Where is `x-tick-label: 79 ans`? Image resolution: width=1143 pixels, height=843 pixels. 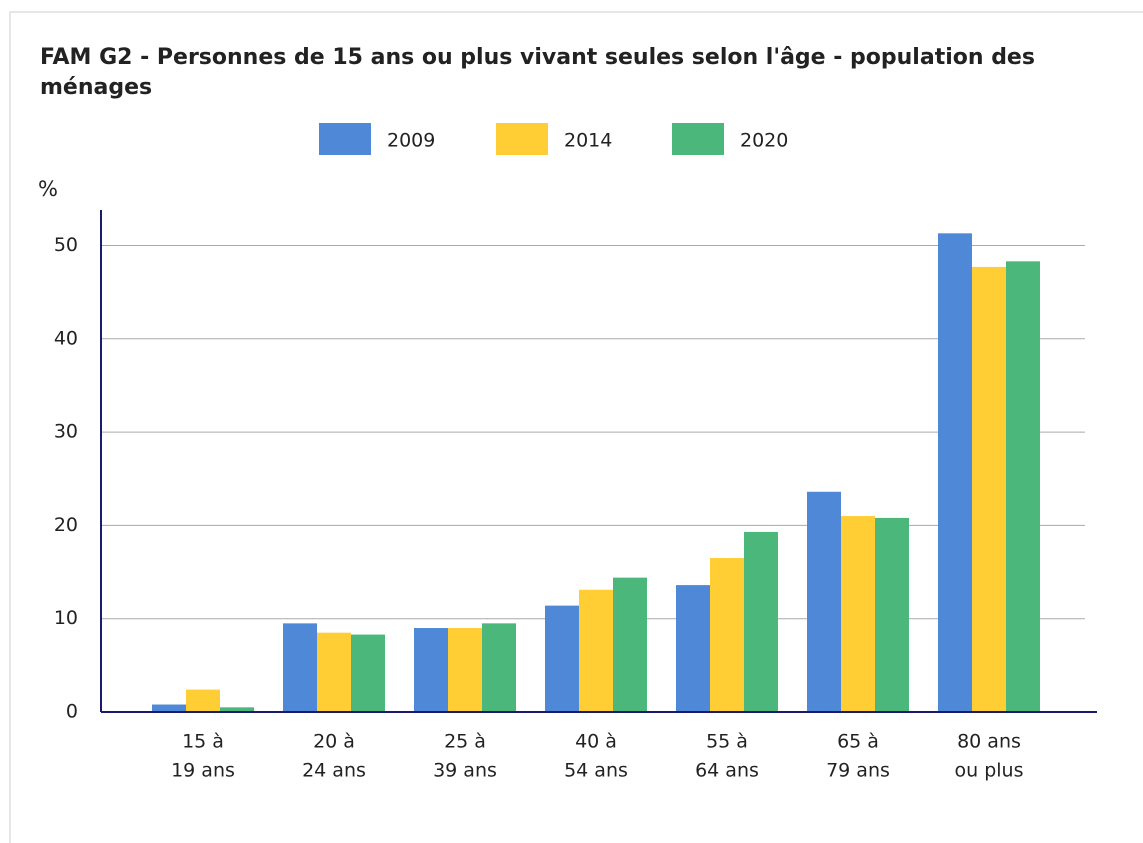
x-tick-label: 79 ans is located at coordinates (858, 771).